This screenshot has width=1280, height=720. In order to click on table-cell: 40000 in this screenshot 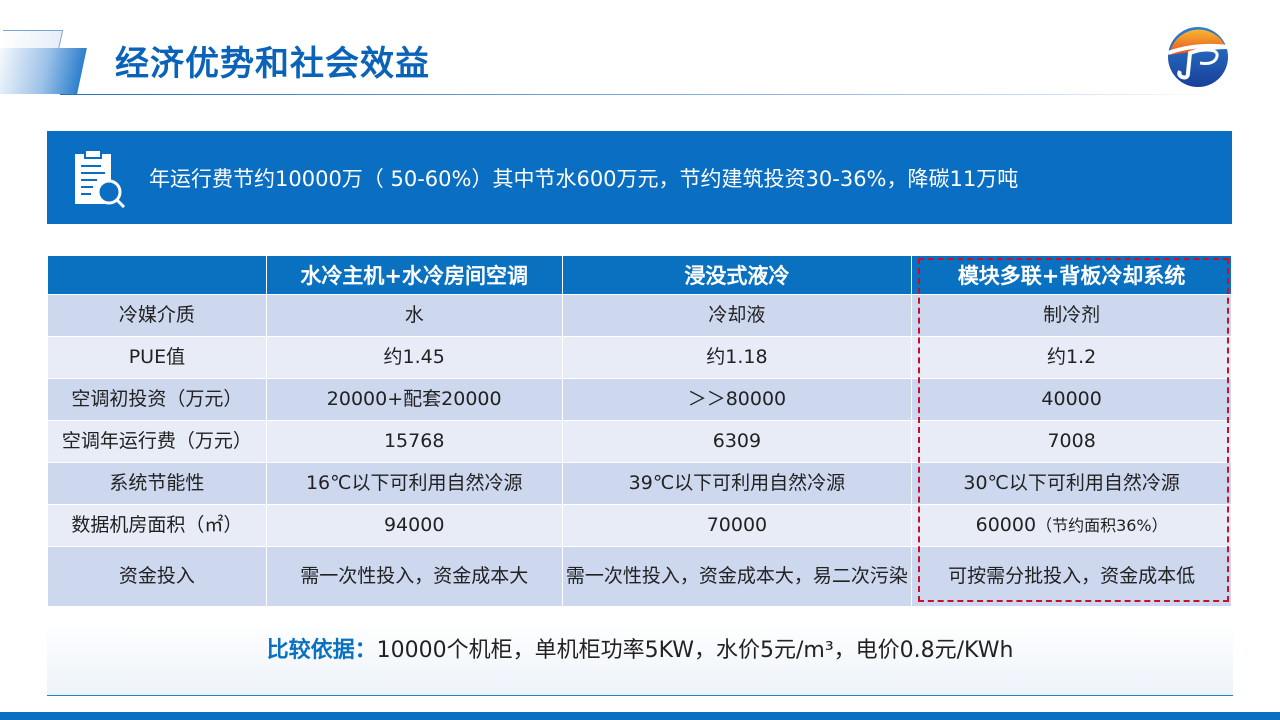, I will do `click(1071, 399)`.